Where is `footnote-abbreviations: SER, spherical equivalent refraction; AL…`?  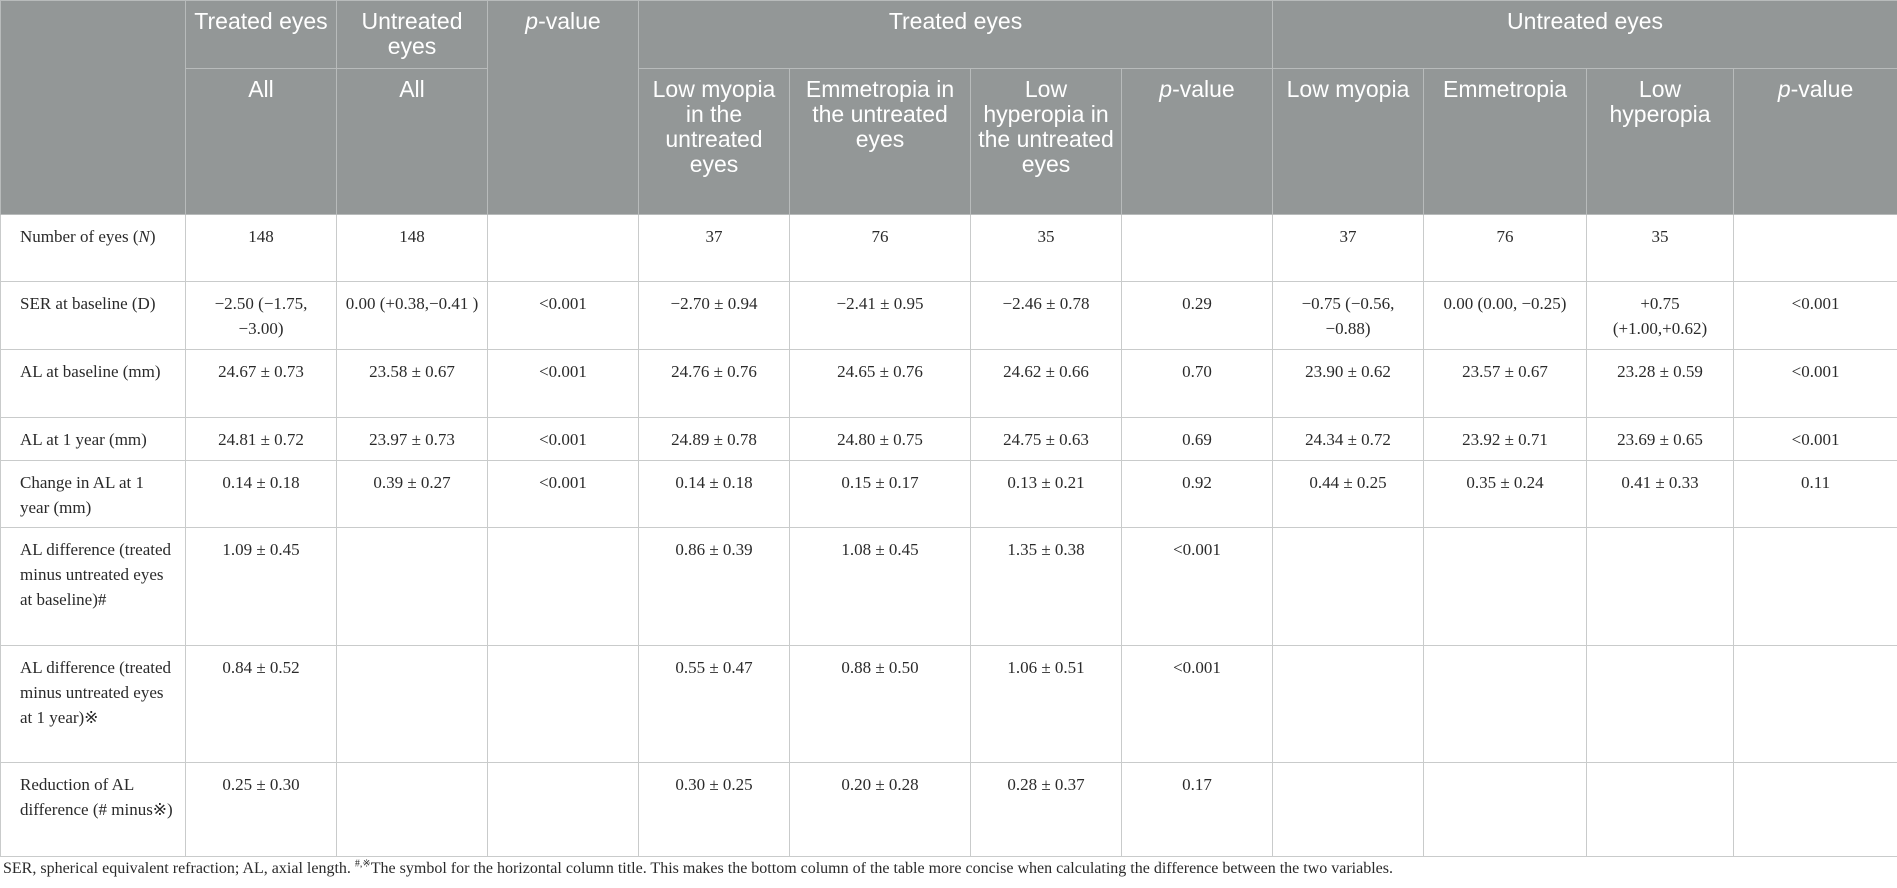
footnote-abbreviations: SER, spherical equivalent refraction; AL… is located at coordinates (179, 868).